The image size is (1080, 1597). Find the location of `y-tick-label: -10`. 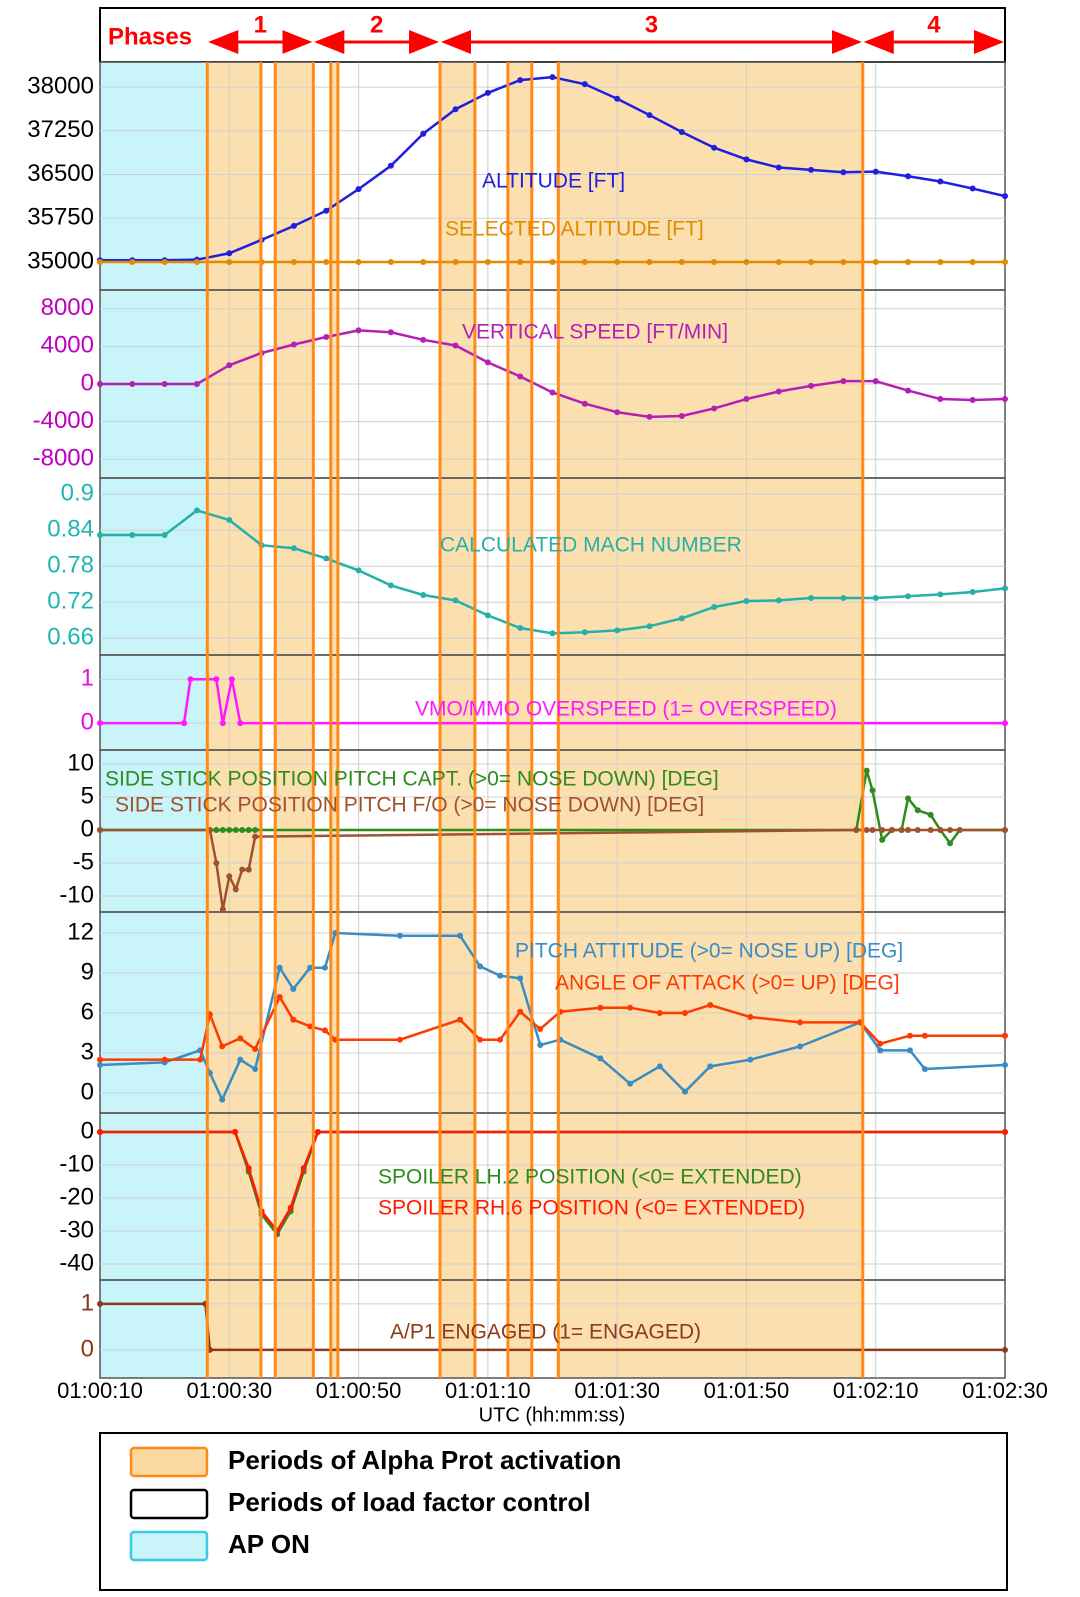

y-tick-label: -10 is located at coordinates (76, 1163).